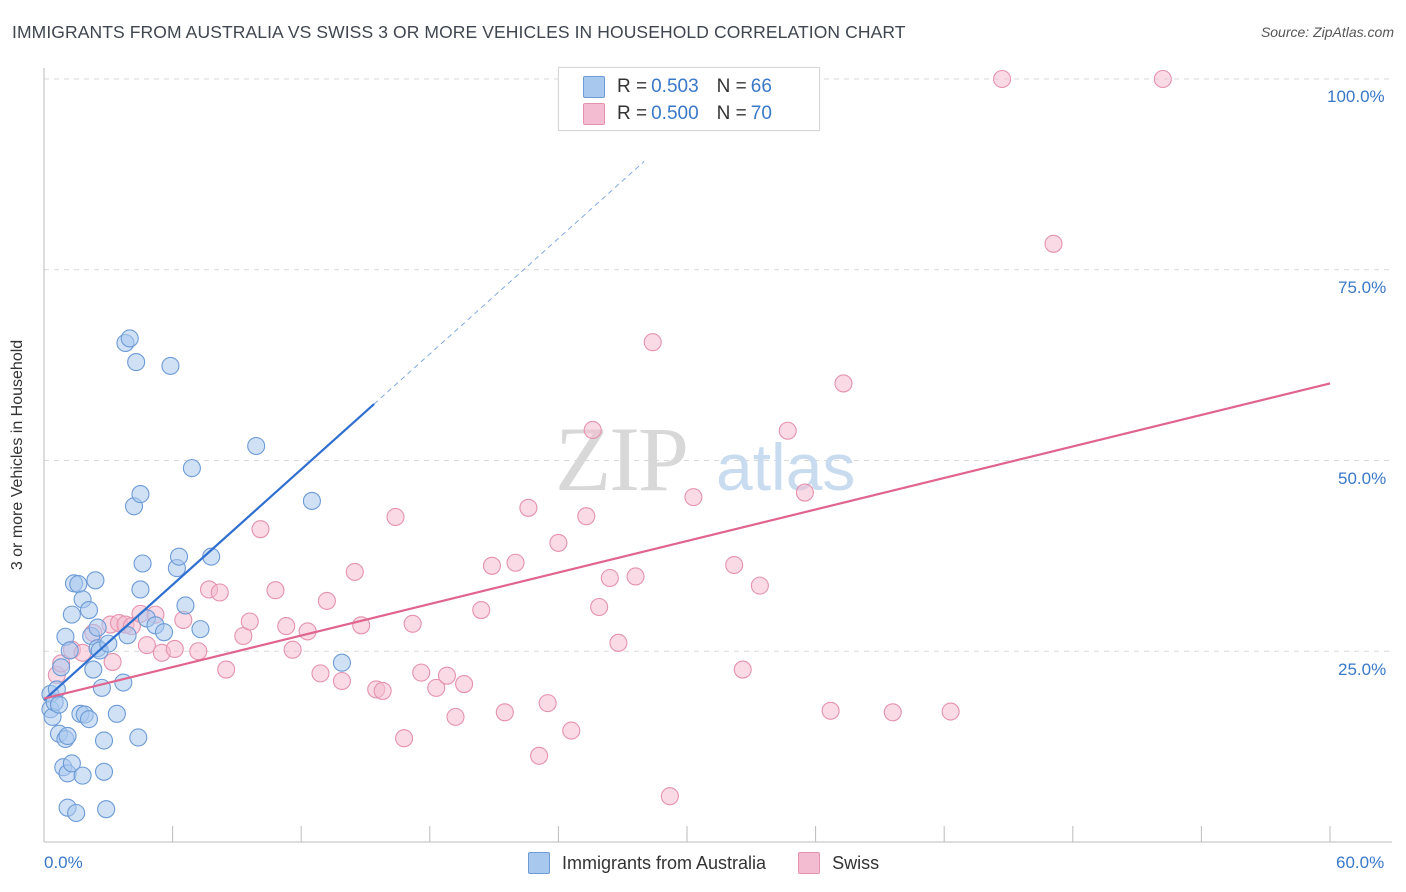 This screenshot has width=1406, height=892. What do you see at coordinates (809, 863) in the screenshot?
I see `legend-swatch-pink` at bounding box center [809, 863].